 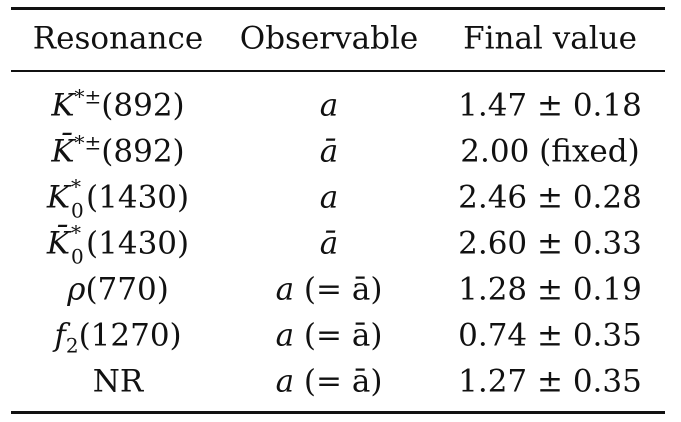 I want to click on resonance-cell: K̄*±(892), so click(x=118, y=151).